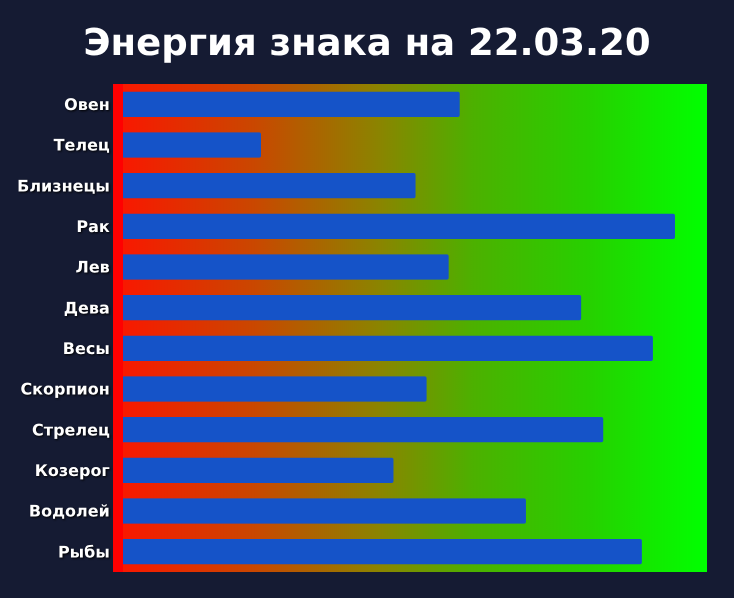 The height and width of the screenshot is (598, 734). What do you see at coordinates (63, 186) in the screenshot?
I see `y-tick-label: Близнецы` at bounding box center [63, 186].